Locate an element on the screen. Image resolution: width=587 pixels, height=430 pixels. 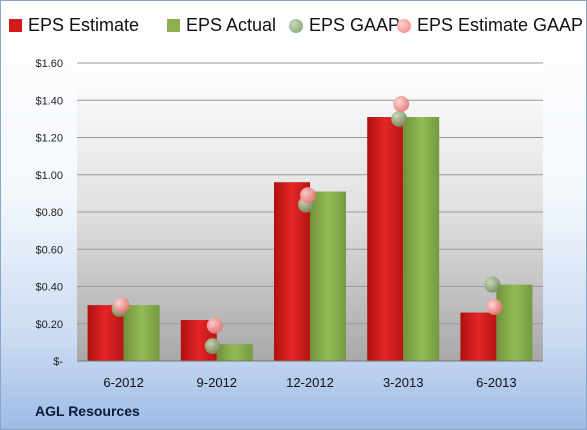
legend-item-eps-actual: EPS Actual is located at coordinates (221, 25).